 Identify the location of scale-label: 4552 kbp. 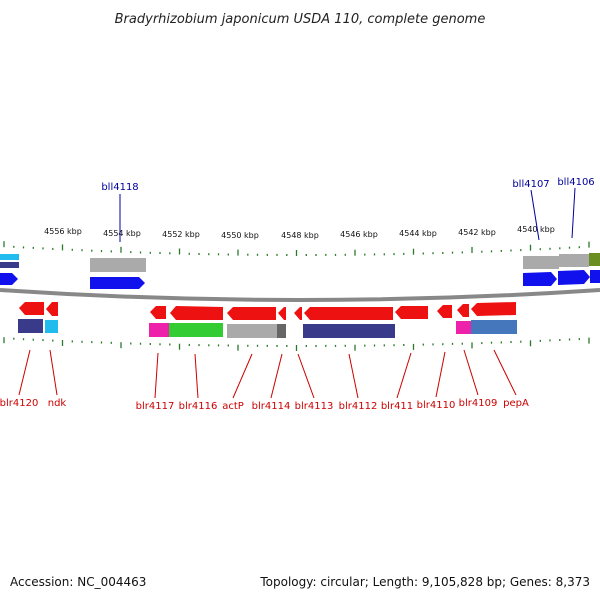
(181, 234).